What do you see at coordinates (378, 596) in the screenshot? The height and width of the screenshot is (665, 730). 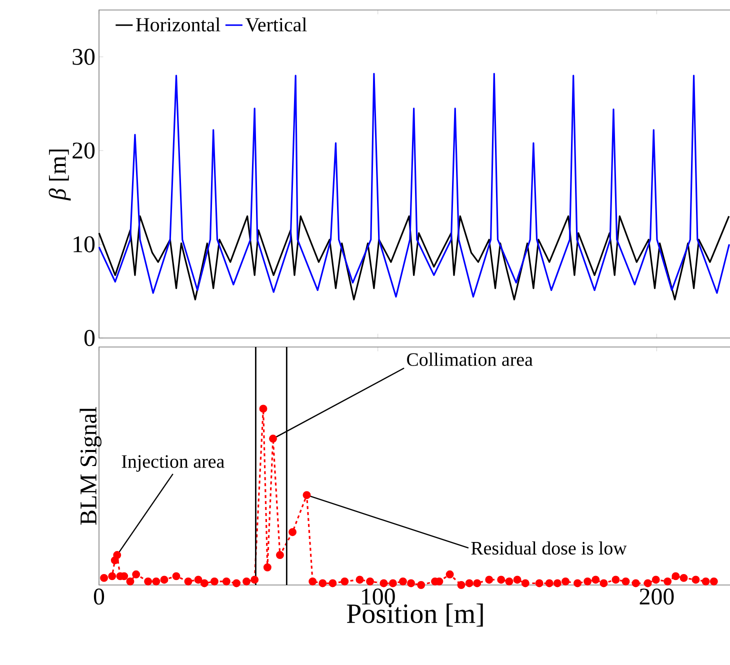 I see `x-tick-label: 100` at bounding box center [378, 596].